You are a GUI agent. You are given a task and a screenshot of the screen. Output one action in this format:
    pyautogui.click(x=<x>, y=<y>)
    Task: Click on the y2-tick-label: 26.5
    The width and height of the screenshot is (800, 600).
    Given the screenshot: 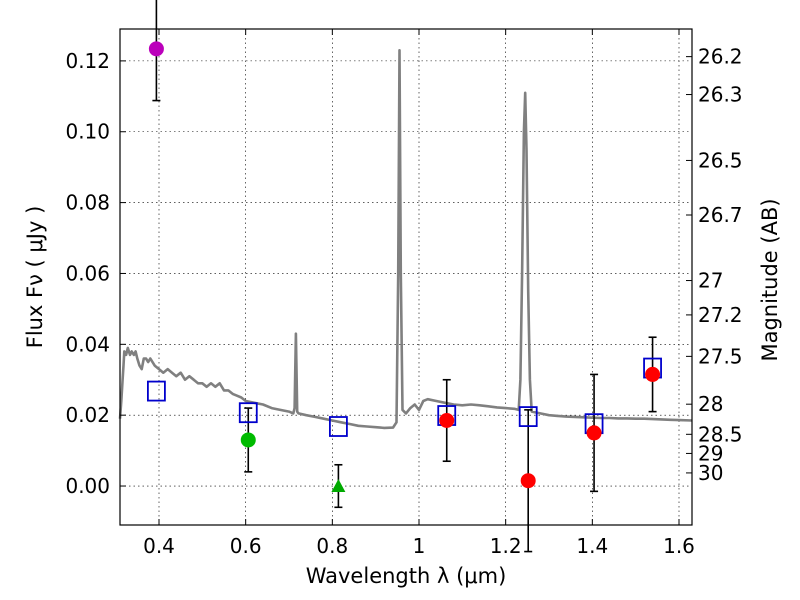 What is the action you would take?
    pyautogui.click(x=720, y=160)
    